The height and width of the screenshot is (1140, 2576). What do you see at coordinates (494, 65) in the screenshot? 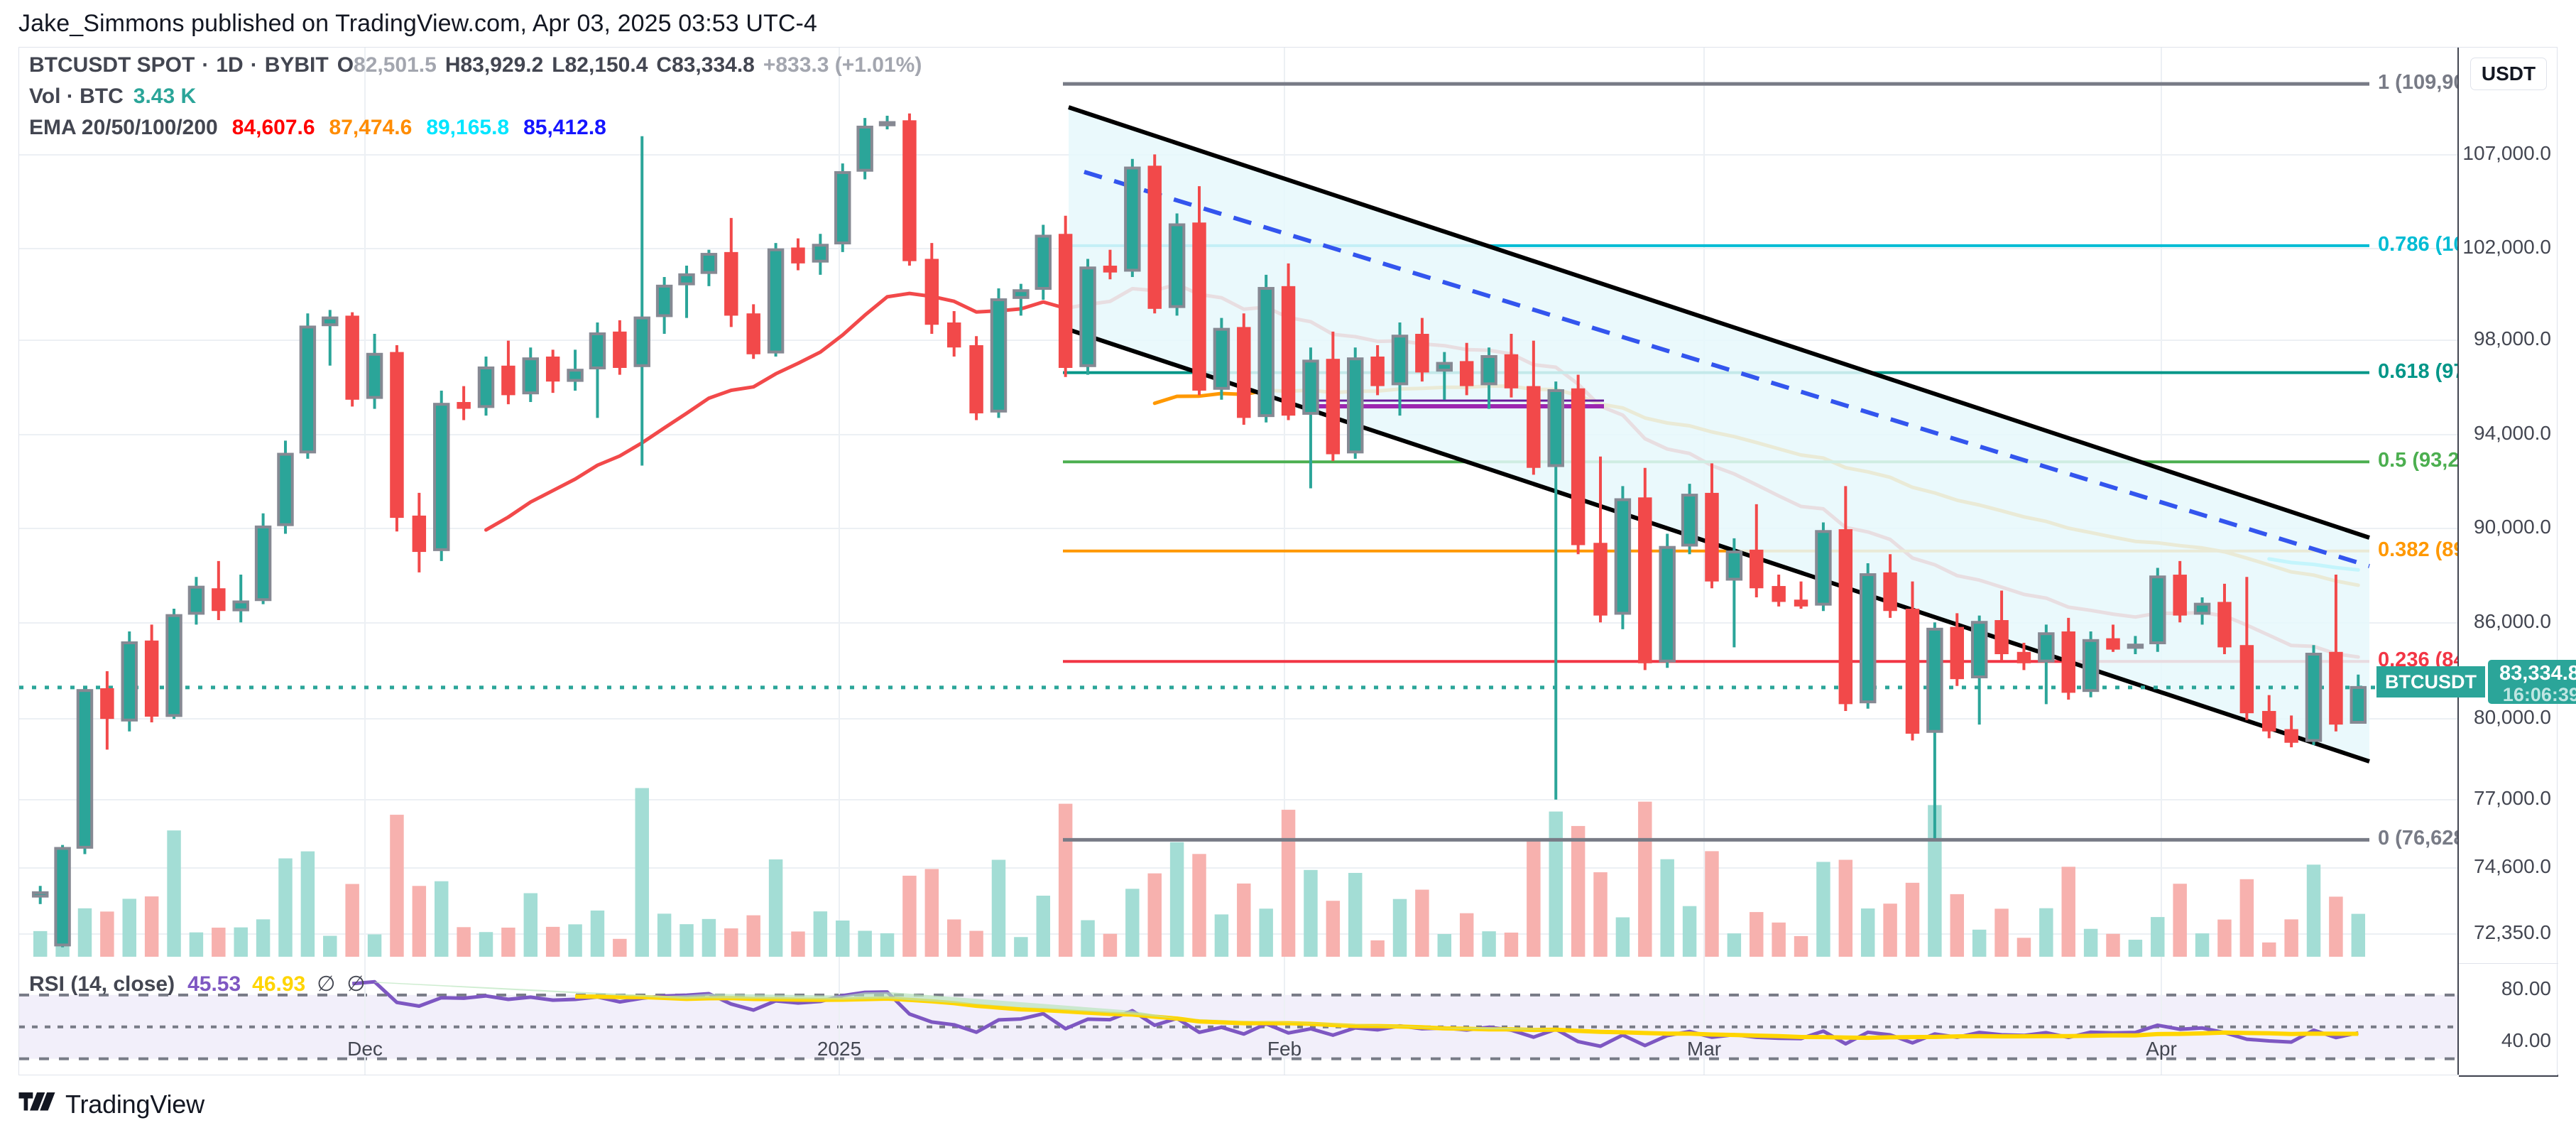
I see `ohlc-high: H83,929.2` at bounding box center [494, 65].